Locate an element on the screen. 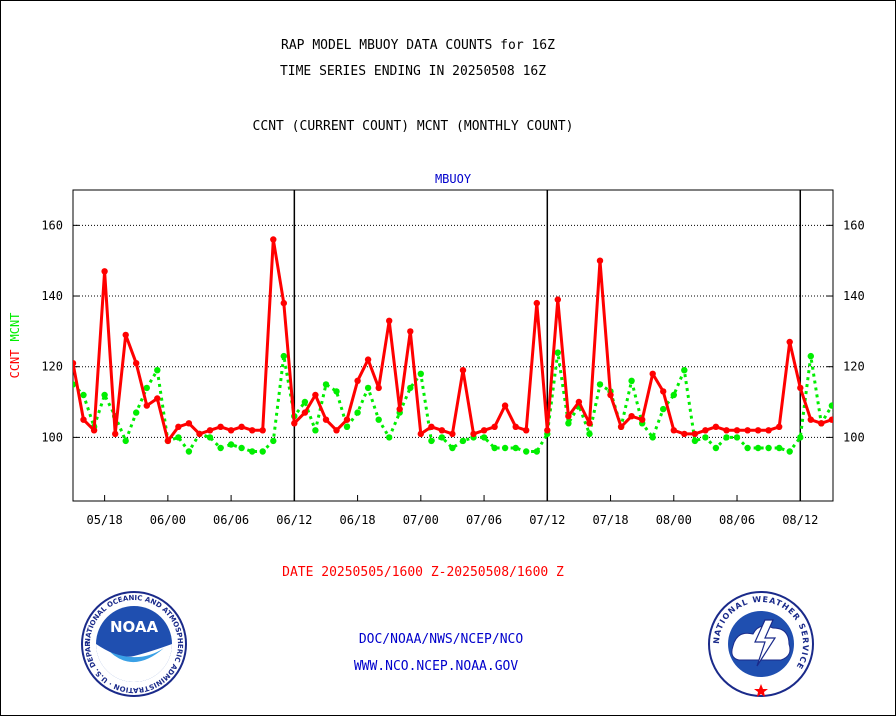  website-link: WWW.NCO.NCEP.NOAA.GOV is located at coordinates (436, 666).